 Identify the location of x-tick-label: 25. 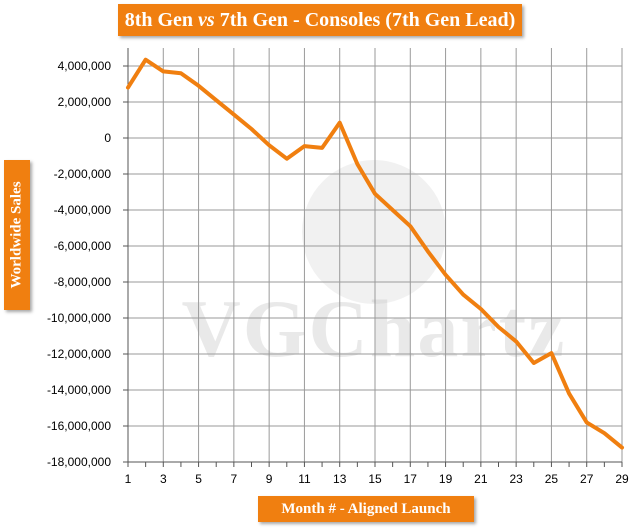
(552, 479).